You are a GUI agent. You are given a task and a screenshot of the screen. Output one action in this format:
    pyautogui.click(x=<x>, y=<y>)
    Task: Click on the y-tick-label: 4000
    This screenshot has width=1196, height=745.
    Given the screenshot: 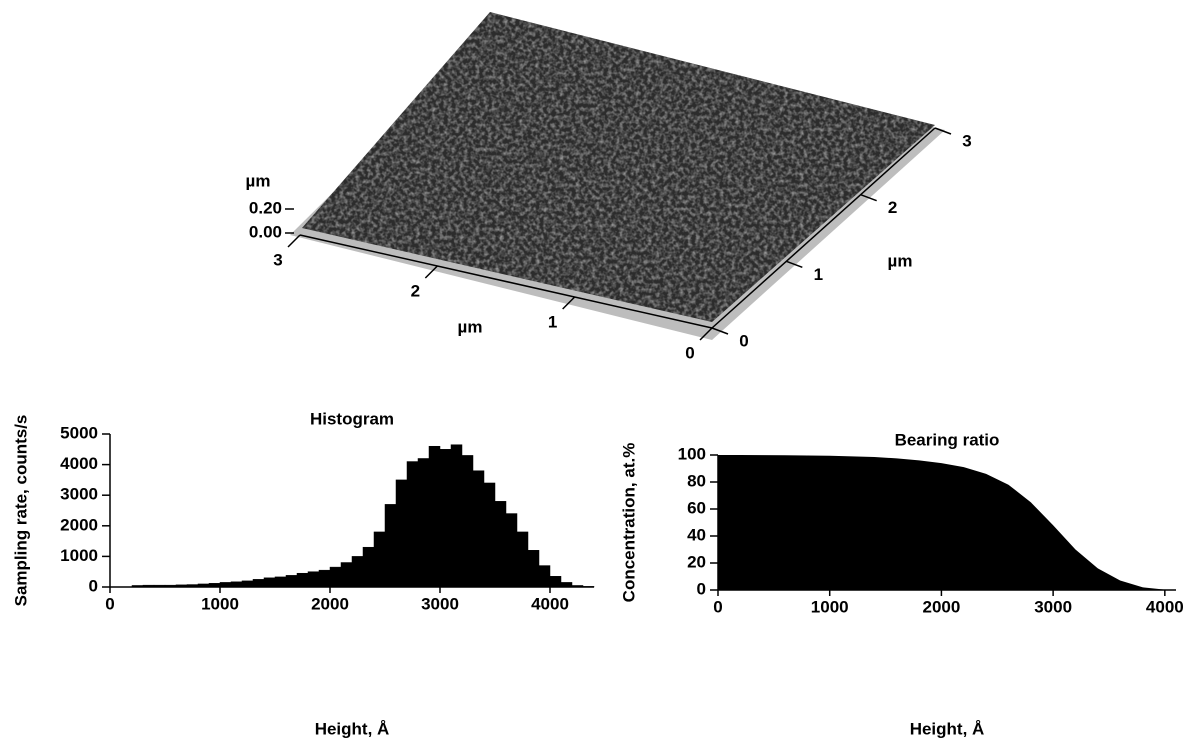 What is the action you would take?
    pyautogui.click(x=79, y=463)
    